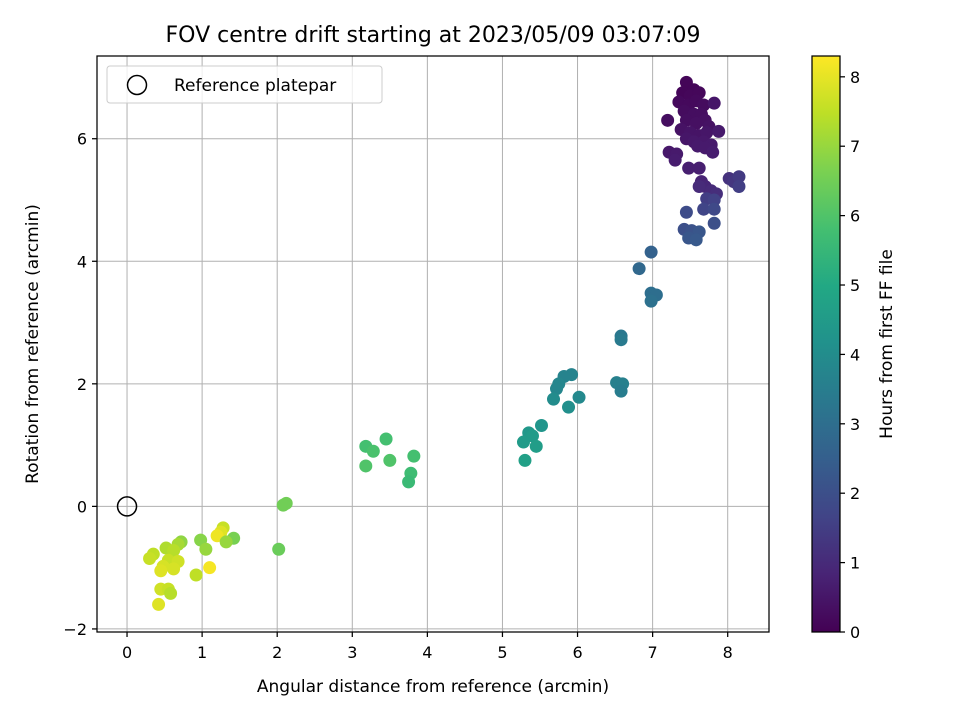 Image resolution: width=960 pixels, height=720 pixels. I want to click on colorbar-ticks: 0 1 2 3 4 5 6 7 8, so click(850, 355).